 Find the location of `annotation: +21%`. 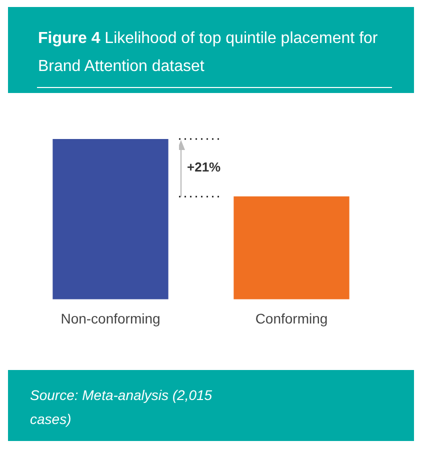

annotation: +21% is located at coordinates (204, 166).